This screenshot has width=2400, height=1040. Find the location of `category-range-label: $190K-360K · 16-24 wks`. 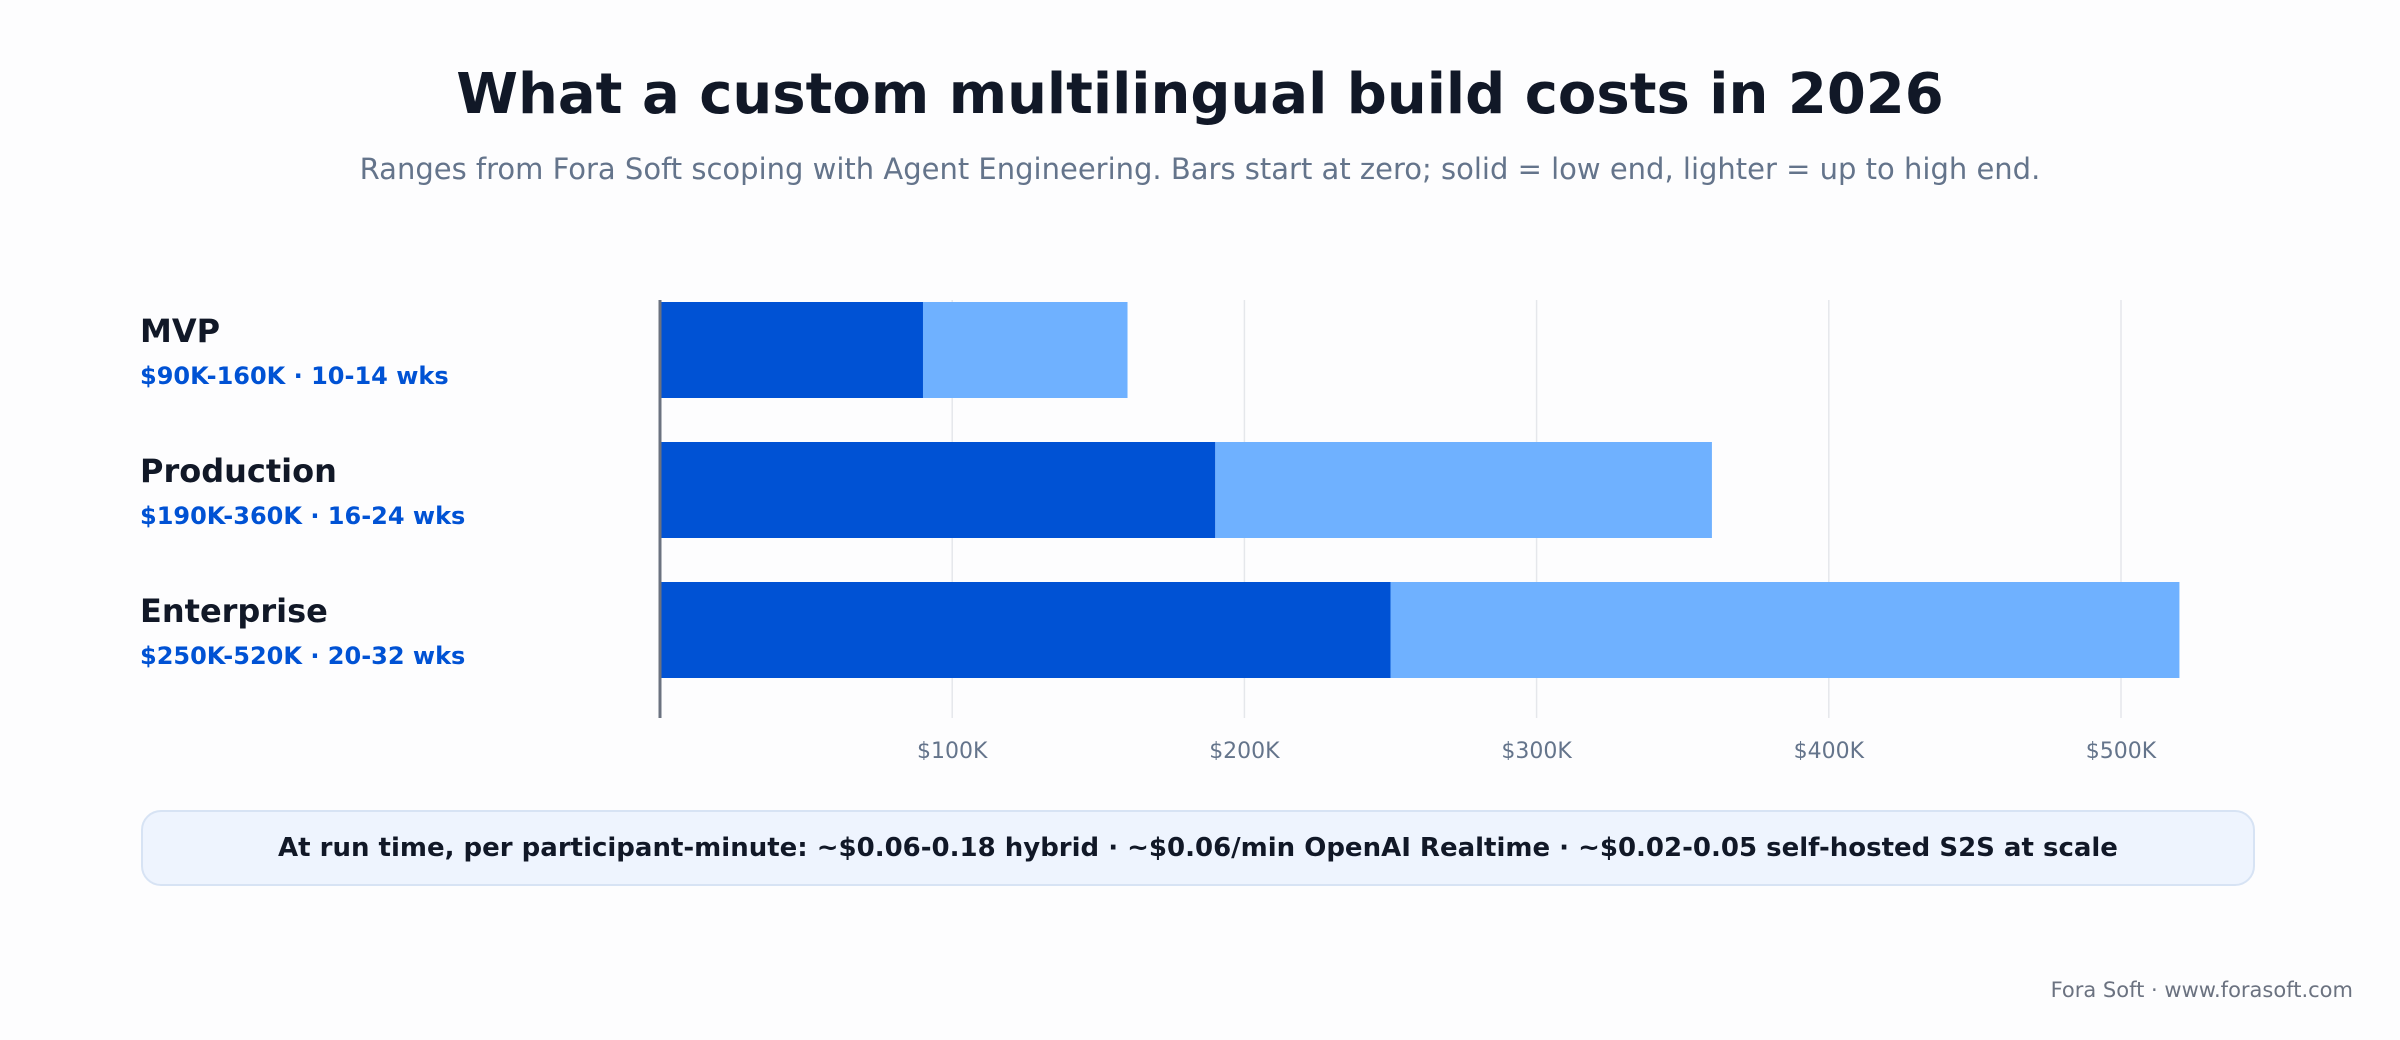

category-range-label: $190K-360K · 16-24 wks is located at coordinates (302, 516).